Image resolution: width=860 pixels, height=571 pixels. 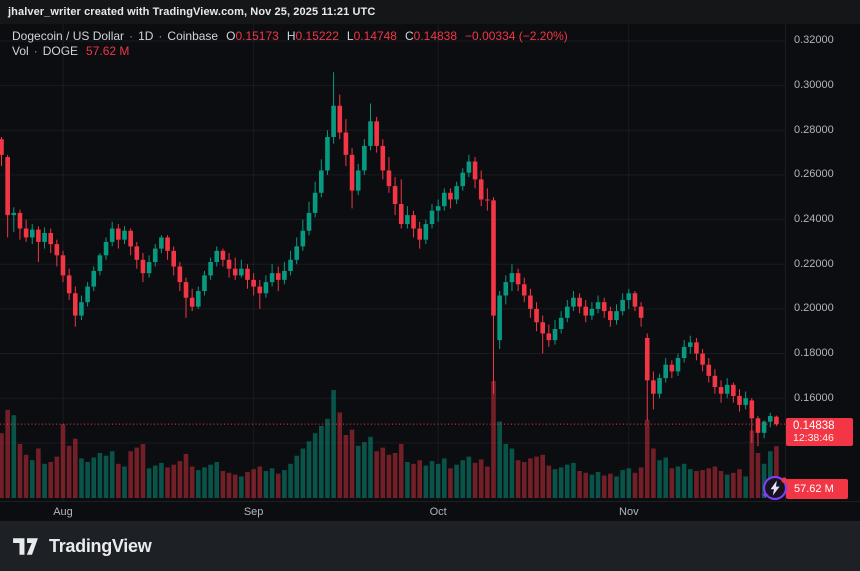 I want to click on price-tick-label: 0.22000, so click(x=814, y=263).